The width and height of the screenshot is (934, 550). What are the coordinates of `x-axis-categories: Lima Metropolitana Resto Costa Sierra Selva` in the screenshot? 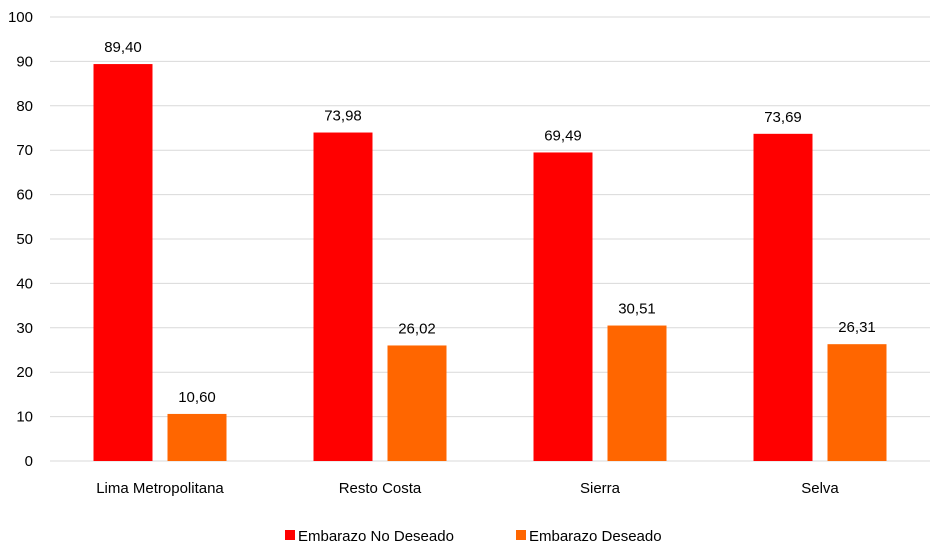 It's located at (467, 488).